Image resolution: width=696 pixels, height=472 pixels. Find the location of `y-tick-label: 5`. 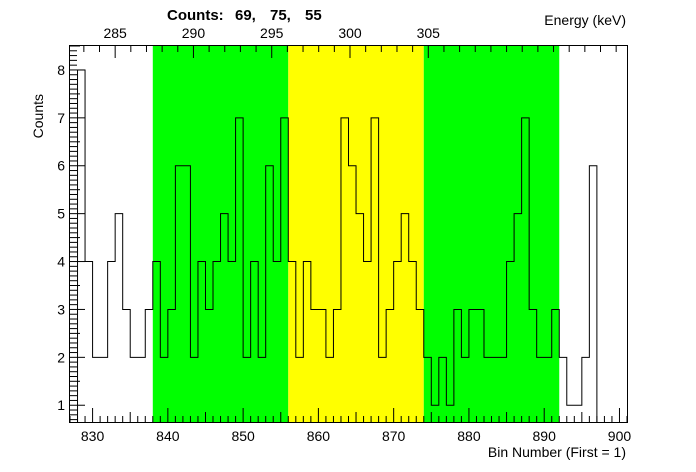

y-tick-label: 5 is located at coordinates (61, 214).